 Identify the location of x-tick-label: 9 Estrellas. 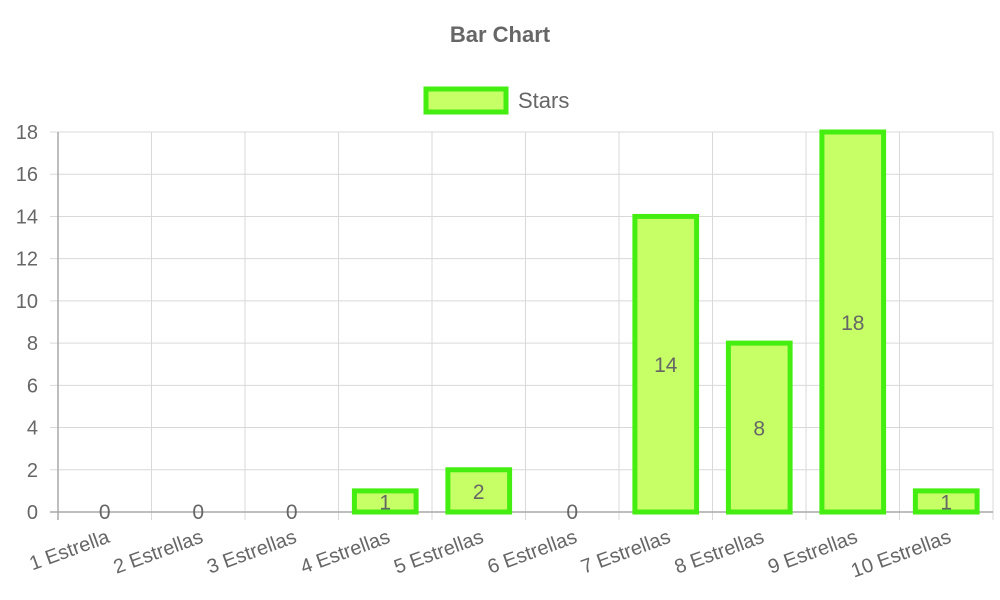
(812, 552).